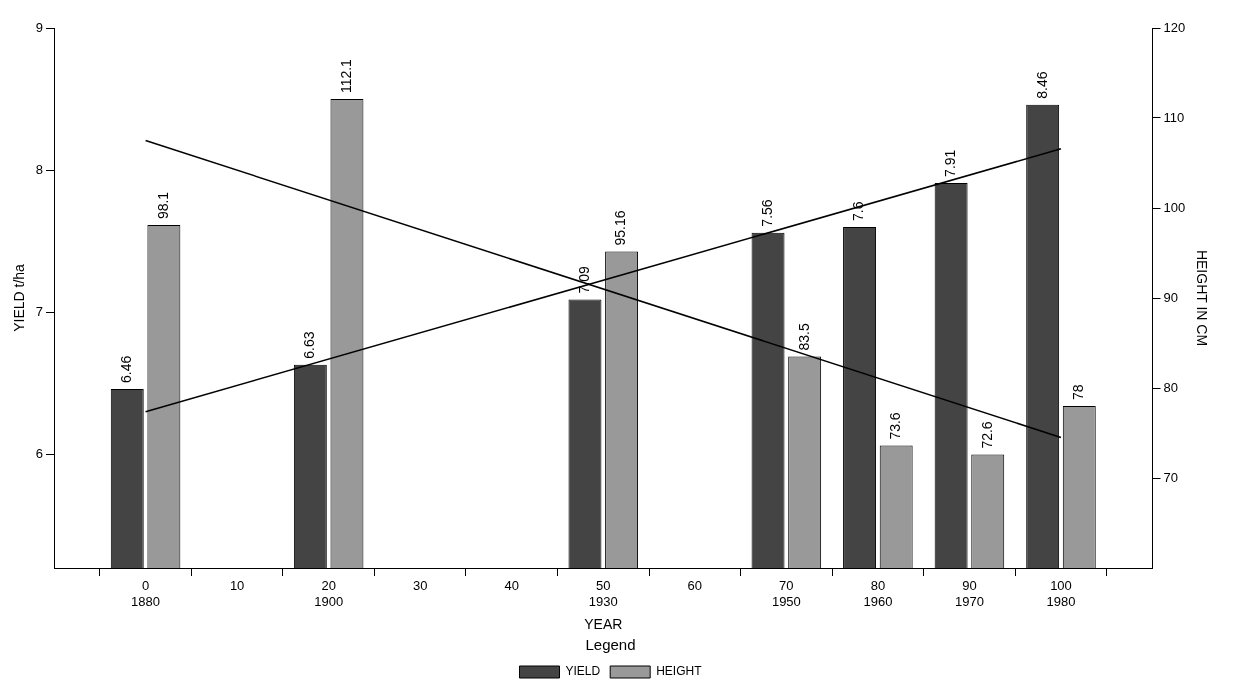  Describe the element at coordinates (345, 76) in the screenshot. I see `data-label: 112.1` at that location.